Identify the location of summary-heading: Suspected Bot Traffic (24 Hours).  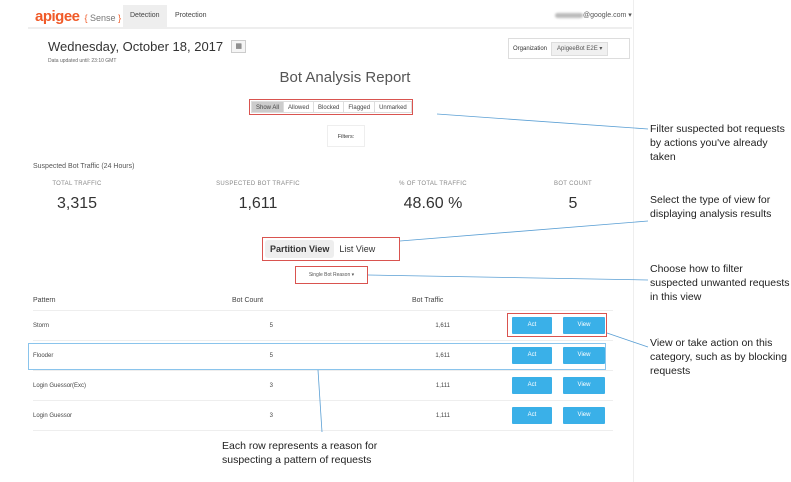
(84, 166).